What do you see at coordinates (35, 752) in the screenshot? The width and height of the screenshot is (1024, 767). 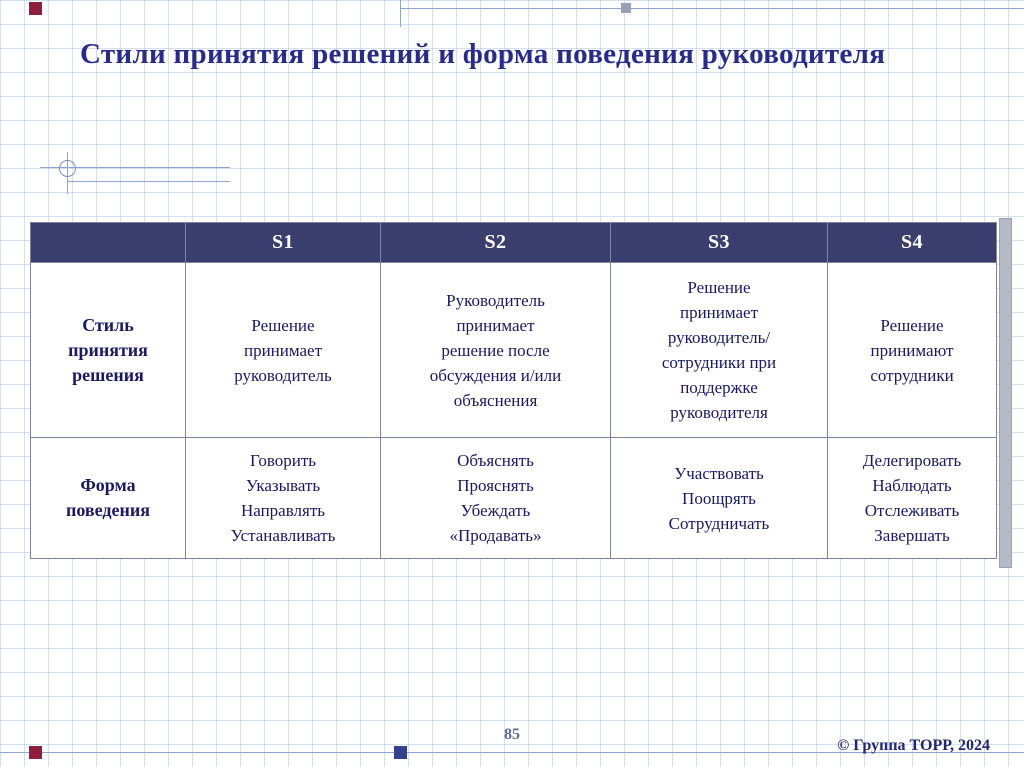 I see `decor-square-bottom-left` at bounding box center [35, 752].